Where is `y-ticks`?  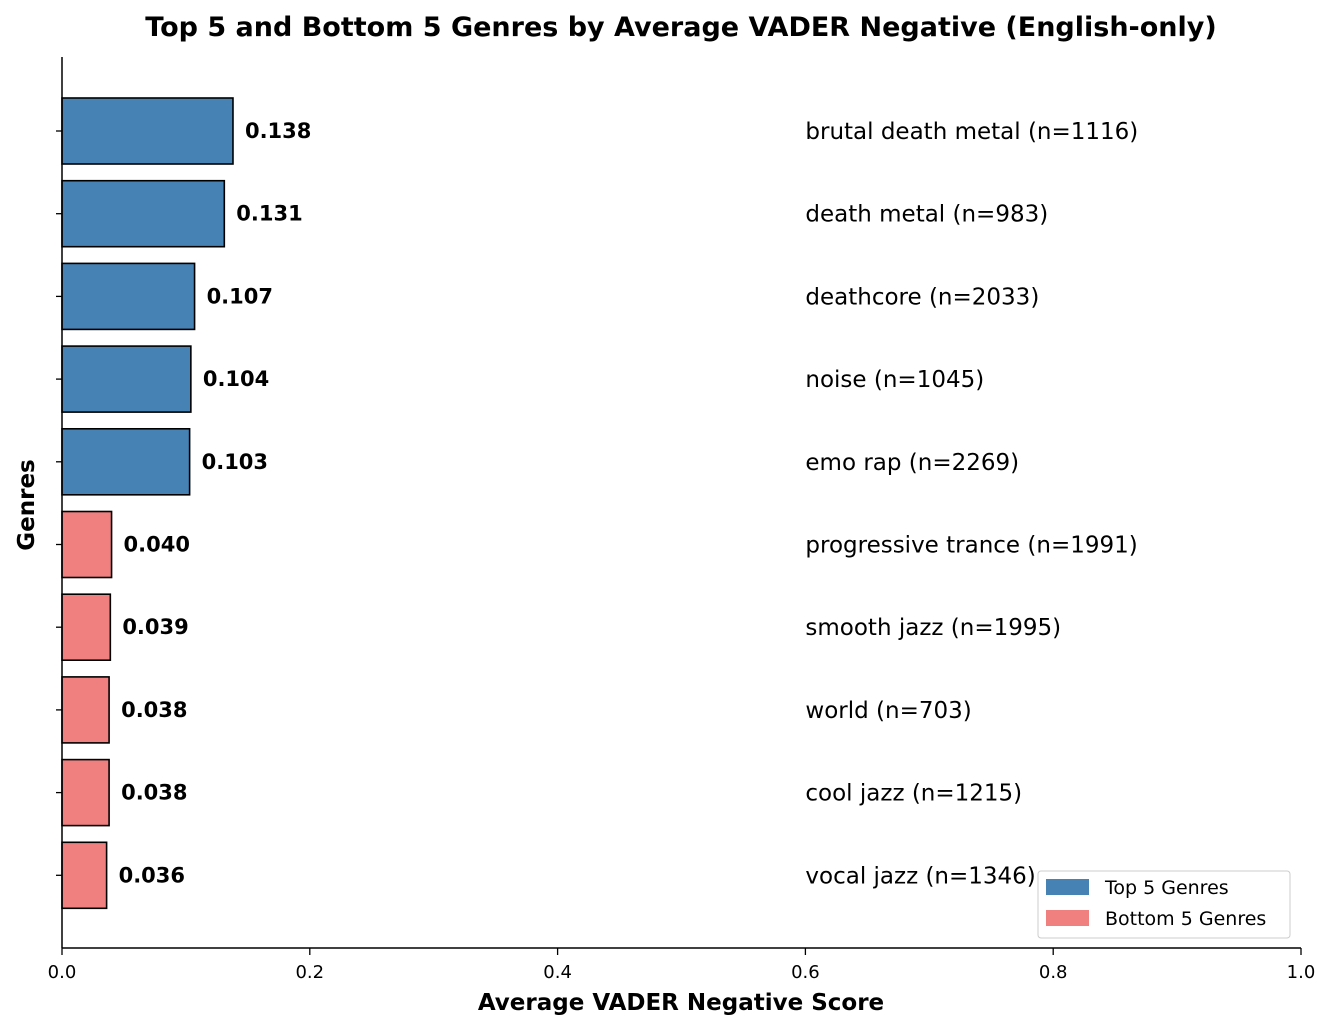
y-ticks is located at coordinates (59, 503).